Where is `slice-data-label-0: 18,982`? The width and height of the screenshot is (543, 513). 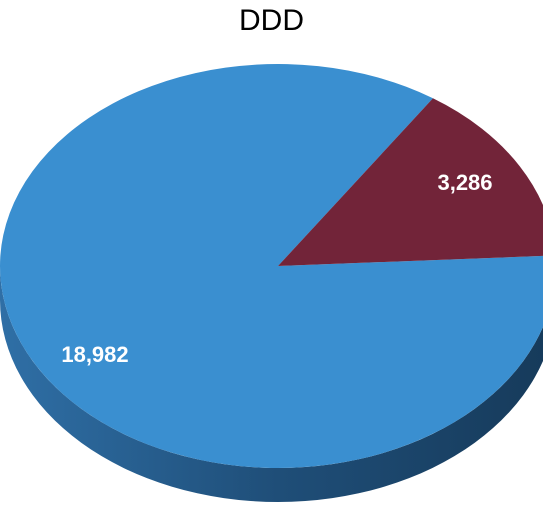
slice-data-label-0: 18,982 is located at coordinates (94, 354).